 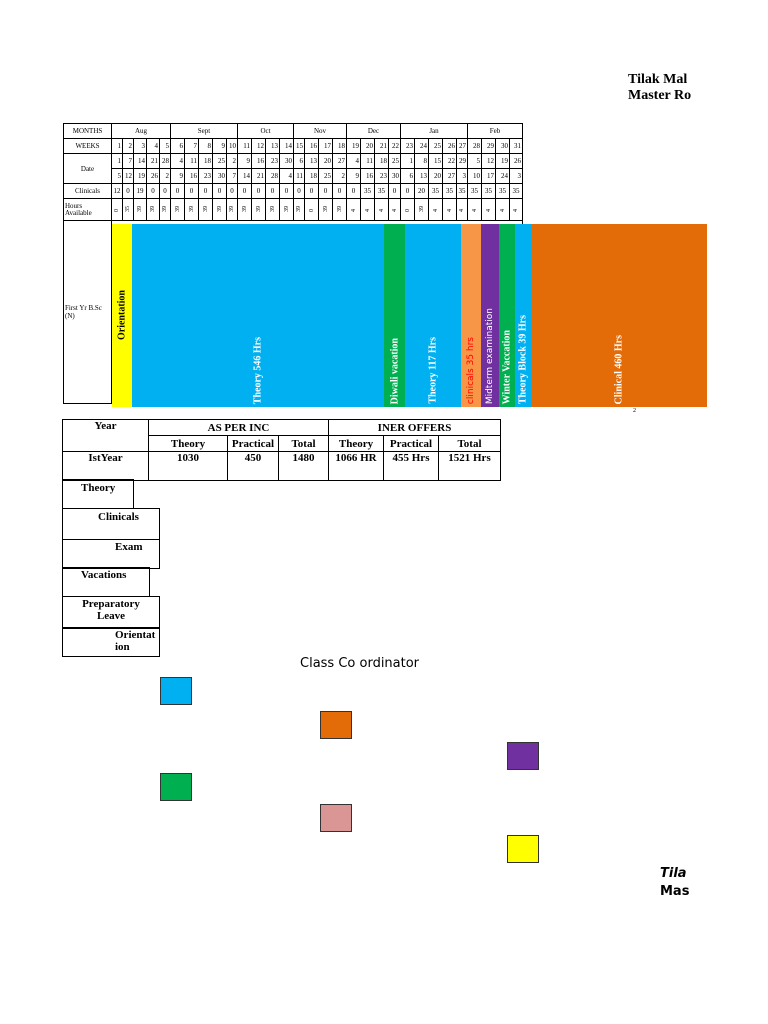 I want to click on date-start-cell: 4, so click(x=353, y=161).